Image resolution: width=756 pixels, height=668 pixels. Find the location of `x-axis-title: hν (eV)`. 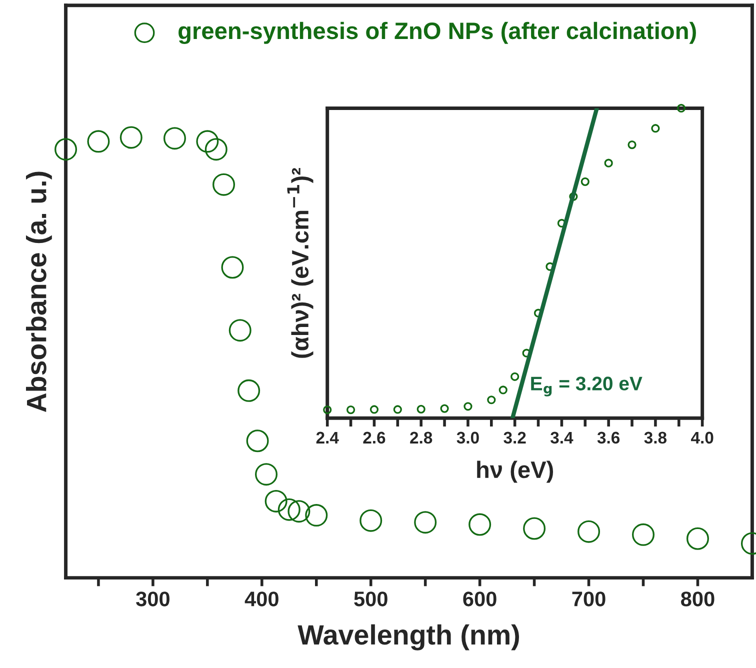

x-axis-title: hν (eV) is located at coordinates (515, 471).